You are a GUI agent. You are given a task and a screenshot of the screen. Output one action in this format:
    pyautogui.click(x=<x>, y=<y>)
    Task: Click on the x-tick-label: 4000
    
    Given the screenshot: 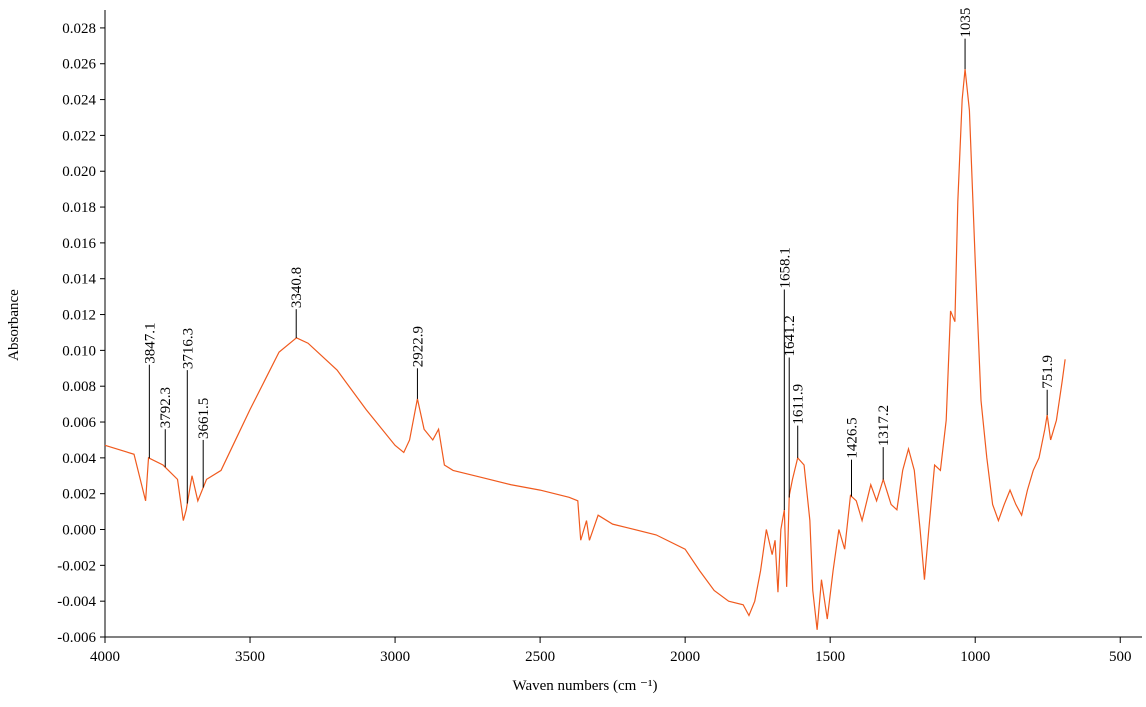 What is the action you would take?
    pyautogui.click(x=105, y=657)
    